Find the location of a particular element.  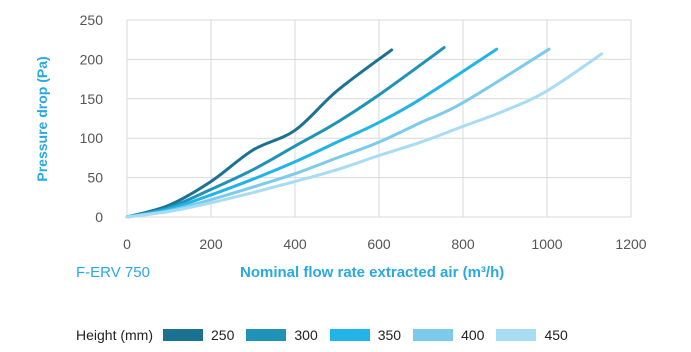

legend-item-450: 450 is located at coordinates (532, 335).